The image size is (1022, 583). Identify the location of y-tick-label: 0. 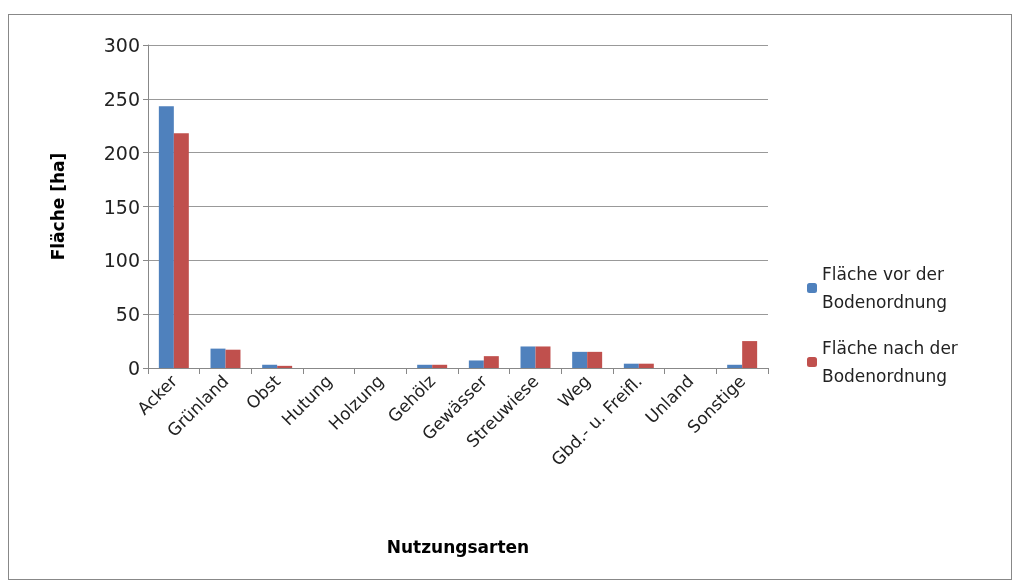
(133, 368).